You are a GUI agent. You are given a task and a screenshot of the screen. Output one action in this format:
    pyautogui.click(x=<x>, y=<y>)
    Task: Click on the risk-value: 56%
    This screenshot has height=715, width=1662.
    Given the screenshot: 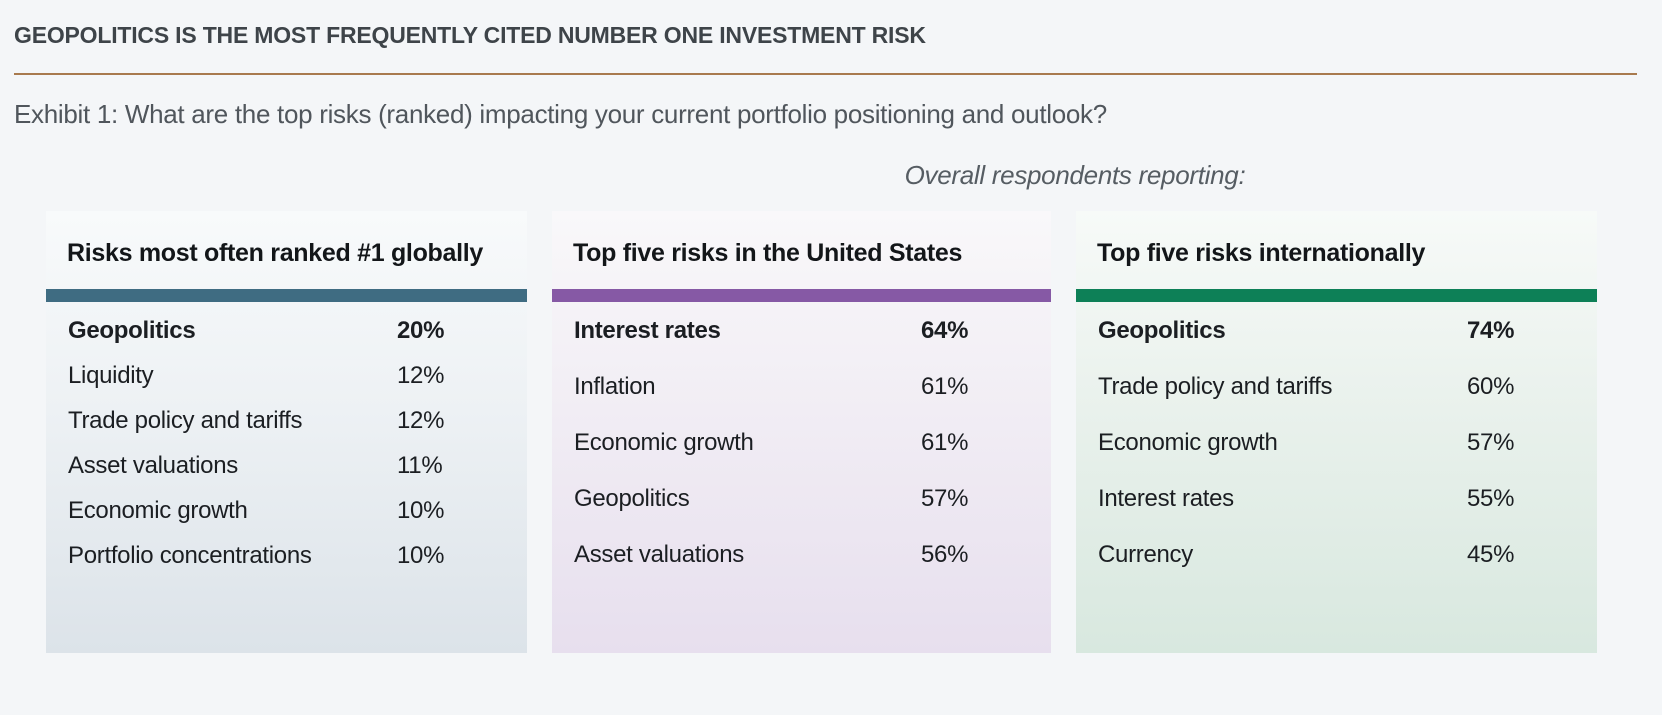 What is the action you would take?
    pyautogui.click(x=945, y=554)
    